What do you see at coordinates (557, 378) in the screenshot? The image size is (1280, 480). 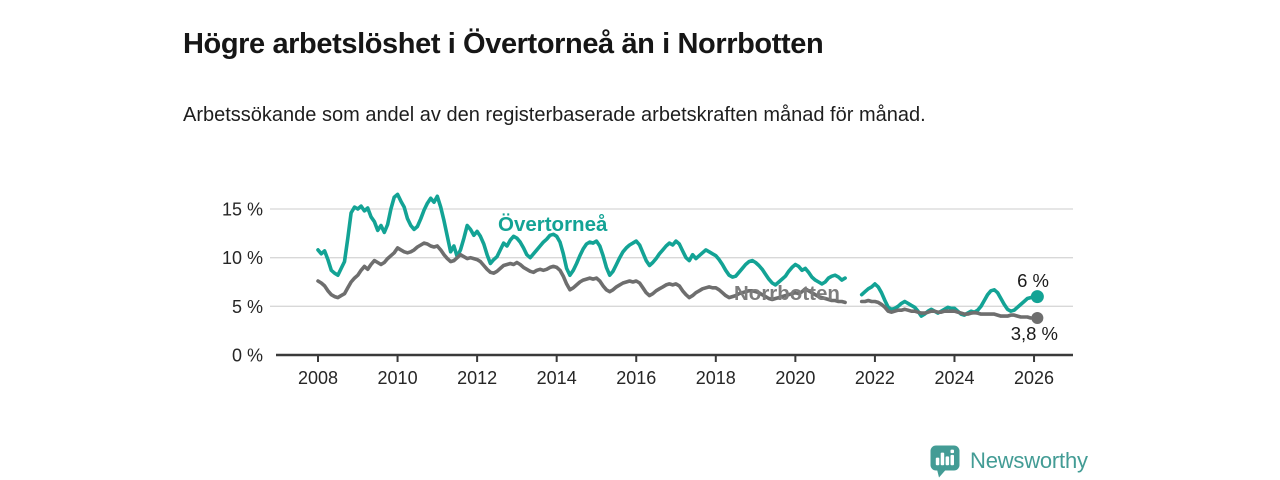 I see `x-tick-label-2014: 2014` at bounding box center [557, 378].